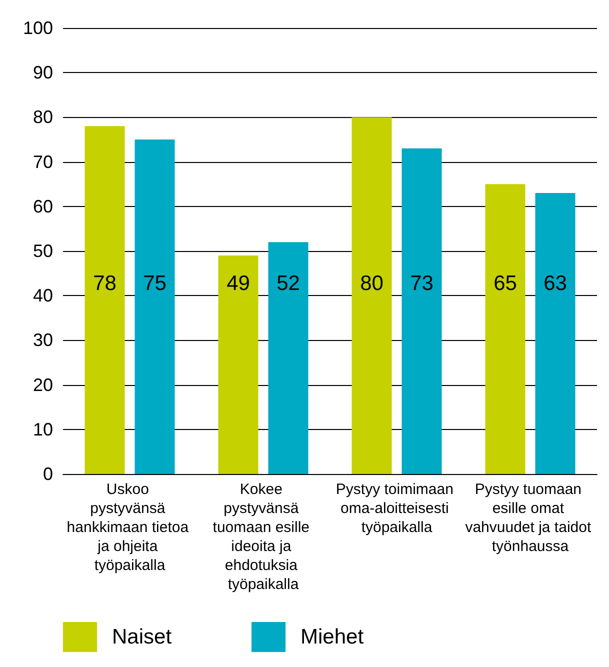  Describe the element at coordinates (372, 283) in the screenshot. I see `data-label: 80` at that location.